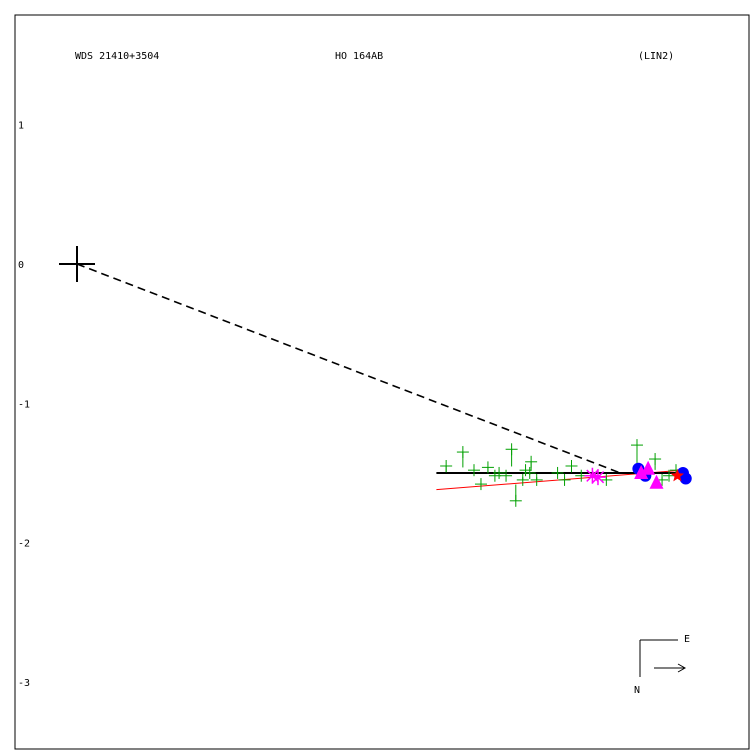  Describe the element at coordinates (21, 126) in the screenshot. I see `y-tick-label: 1` at that location.